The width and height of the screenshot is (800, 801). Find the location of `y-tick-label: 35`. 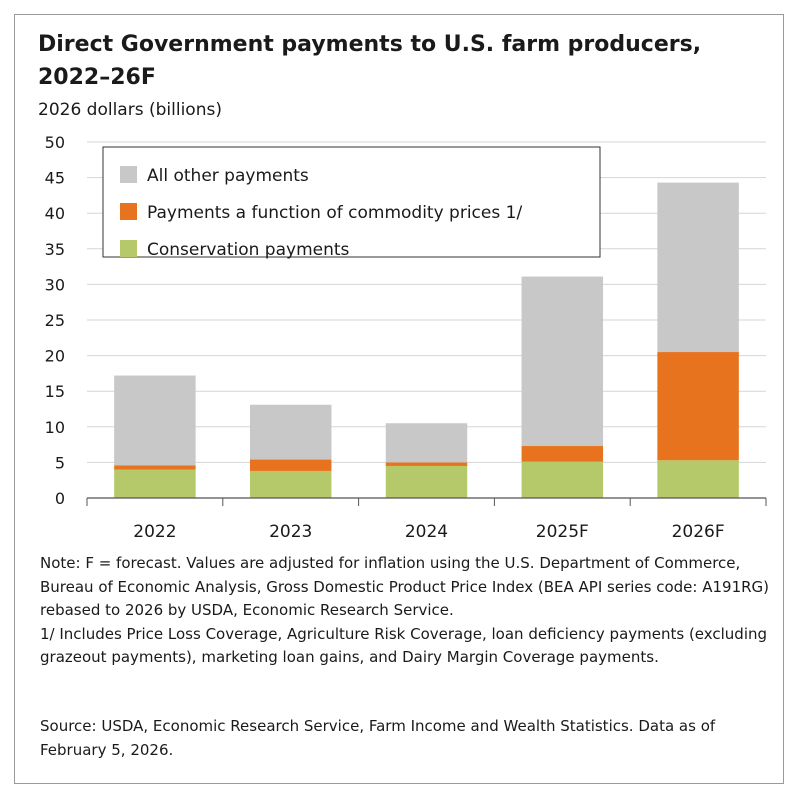

y-tick-label: 35 is located at coordinates (55, 249).